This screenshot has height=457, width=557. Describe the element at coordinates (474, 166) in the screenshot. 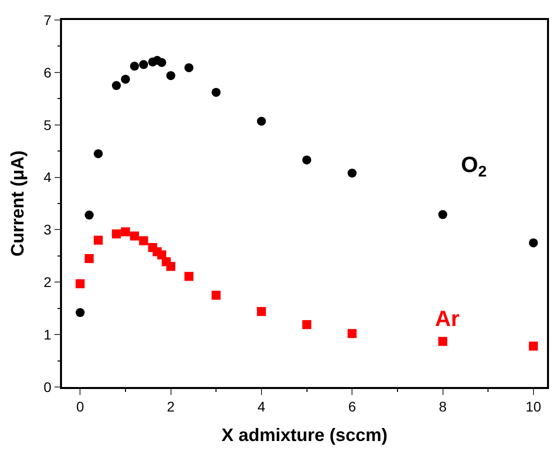

I see `series-label: O$_{2}$` at that location.